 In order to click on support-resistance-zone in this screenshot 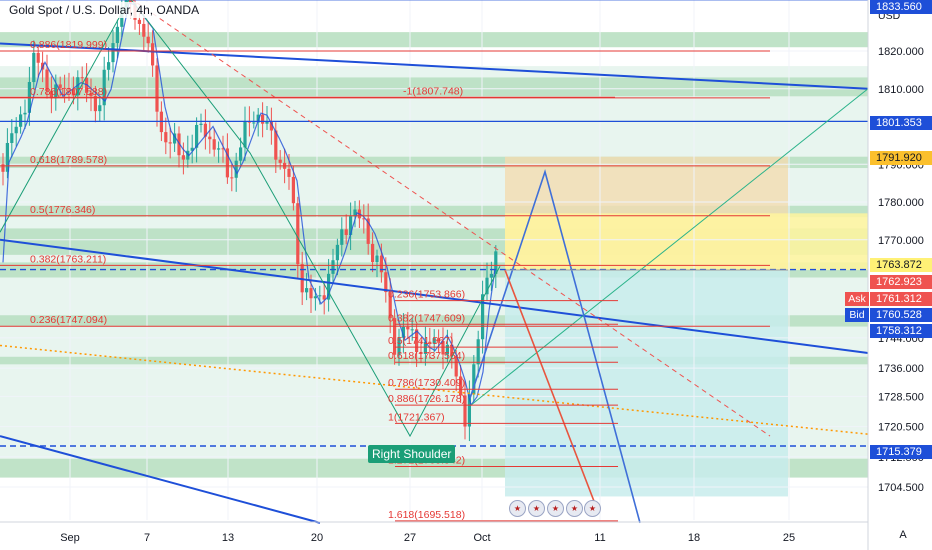, I will do `click(434, 87)`.